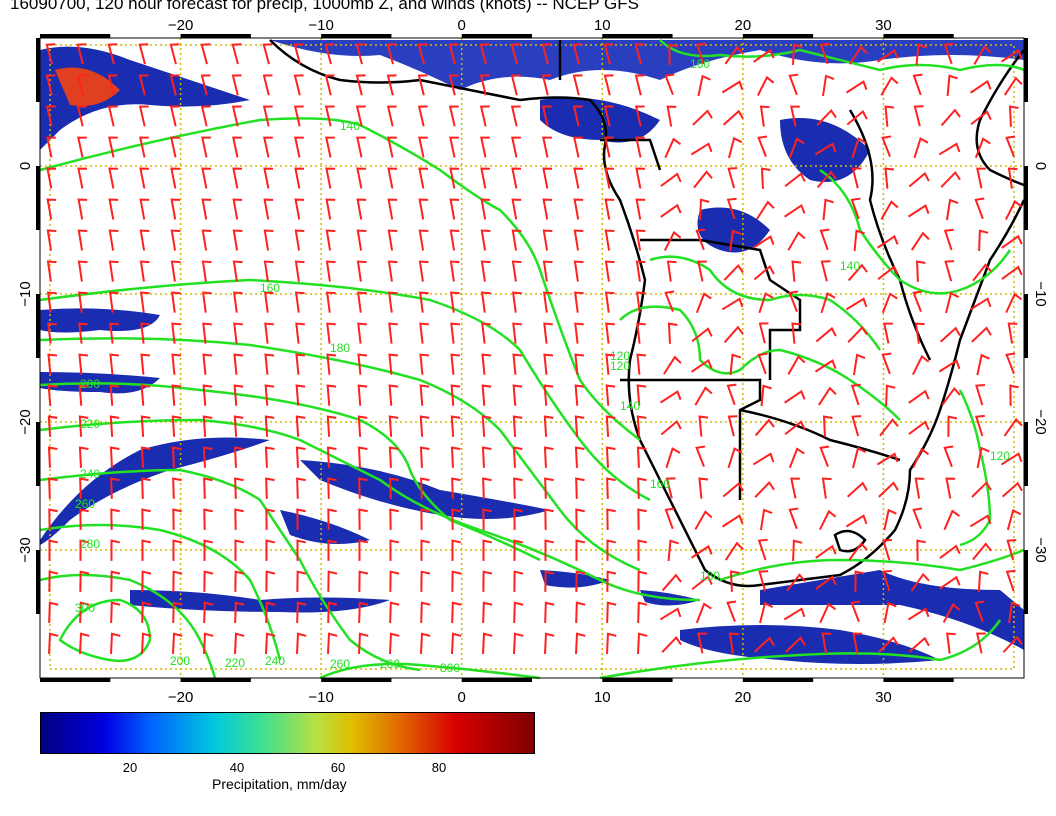  I want to click on contour-label: 140, so click(350, 126).